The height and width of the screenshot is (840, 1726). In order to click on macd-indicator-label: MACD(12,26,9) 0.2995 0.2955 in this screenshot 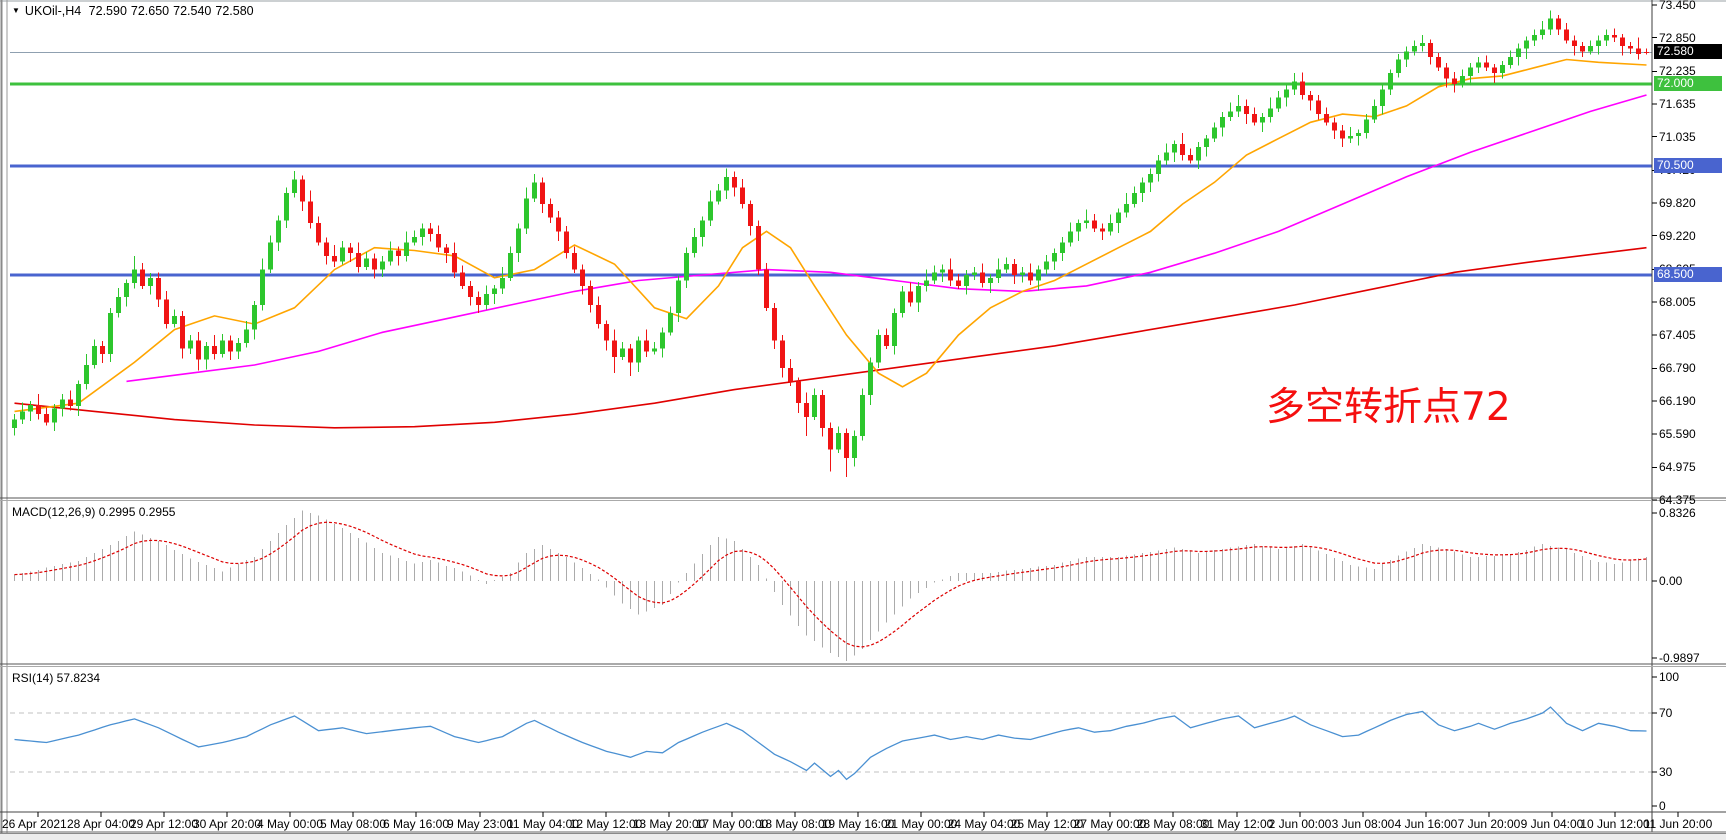, I will do `click(94, 512)`.